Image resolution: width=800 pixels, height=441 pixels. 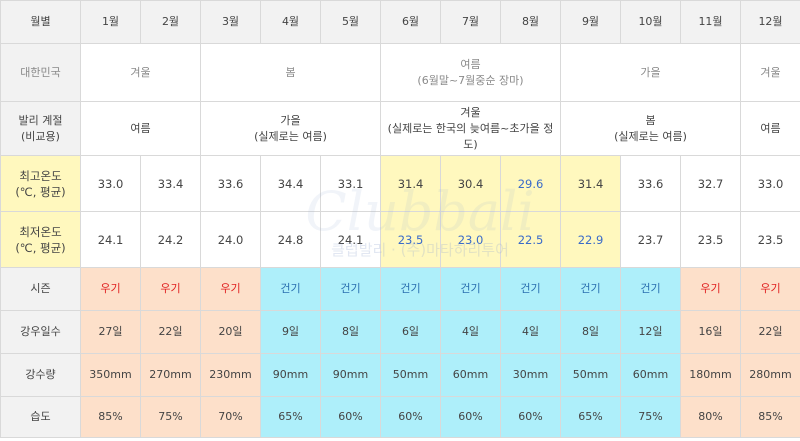 What do you see at coordinates (470, 239) in the screenshot?
I see `min-temp-cell: 23.0` at bounding box center [470, 239].